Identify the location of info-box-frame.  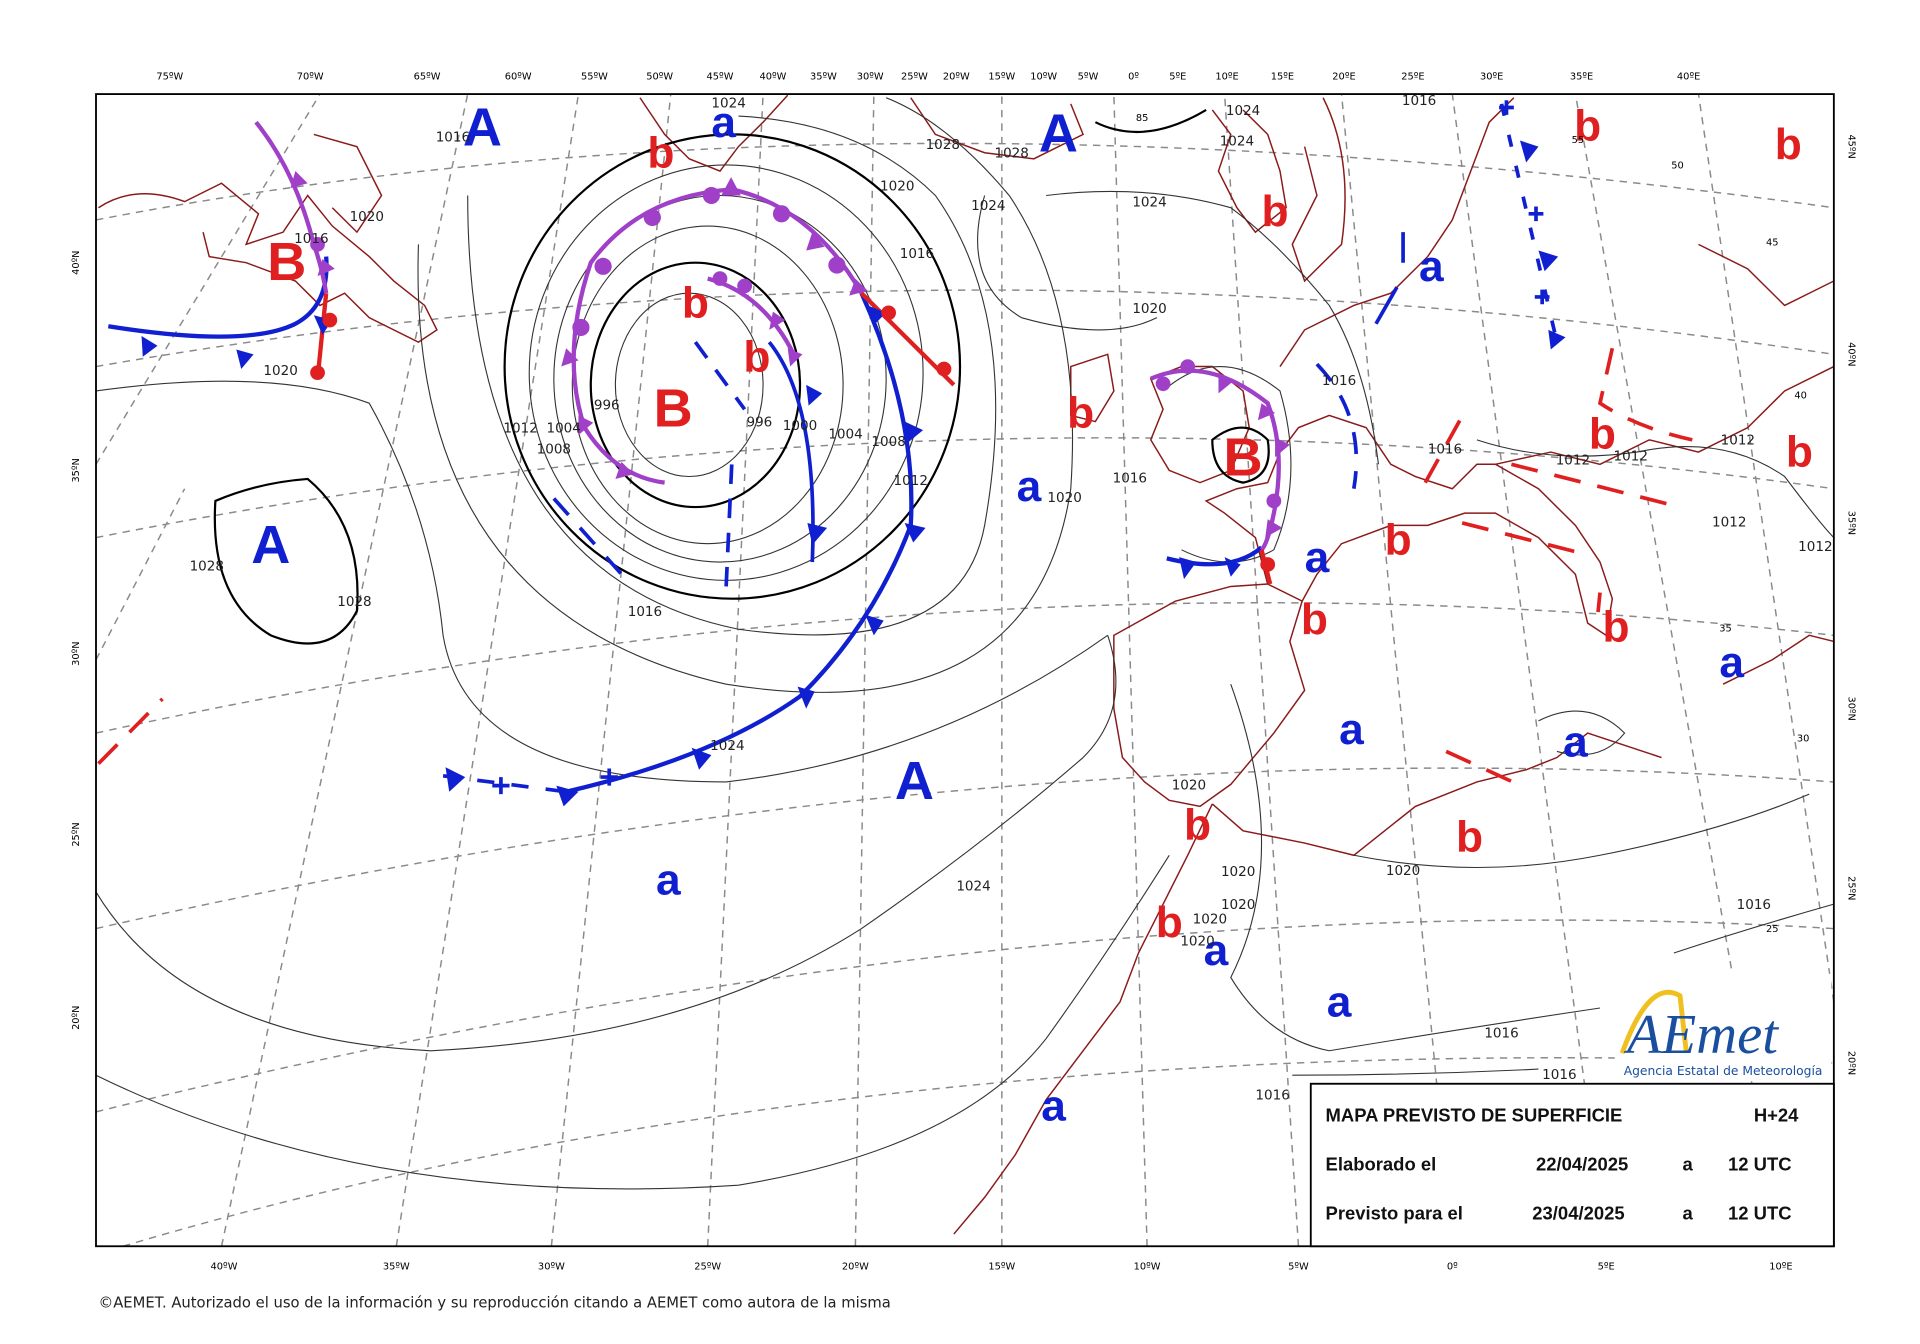
(1572, 1165).